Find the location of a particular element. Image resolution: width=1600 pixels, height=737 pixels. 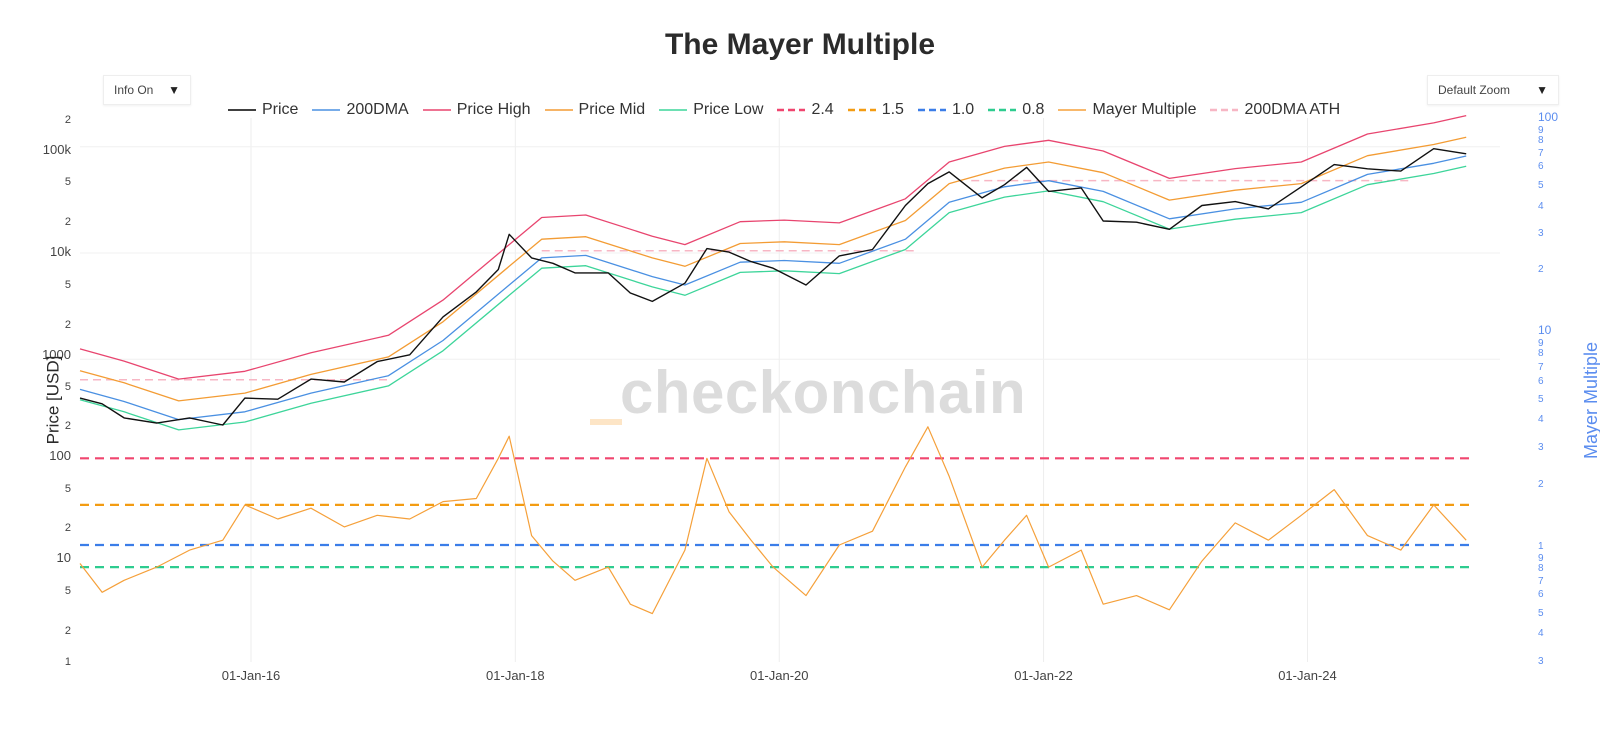

legend-label: 200DMA ATH is located at coordinates (1292, 109).